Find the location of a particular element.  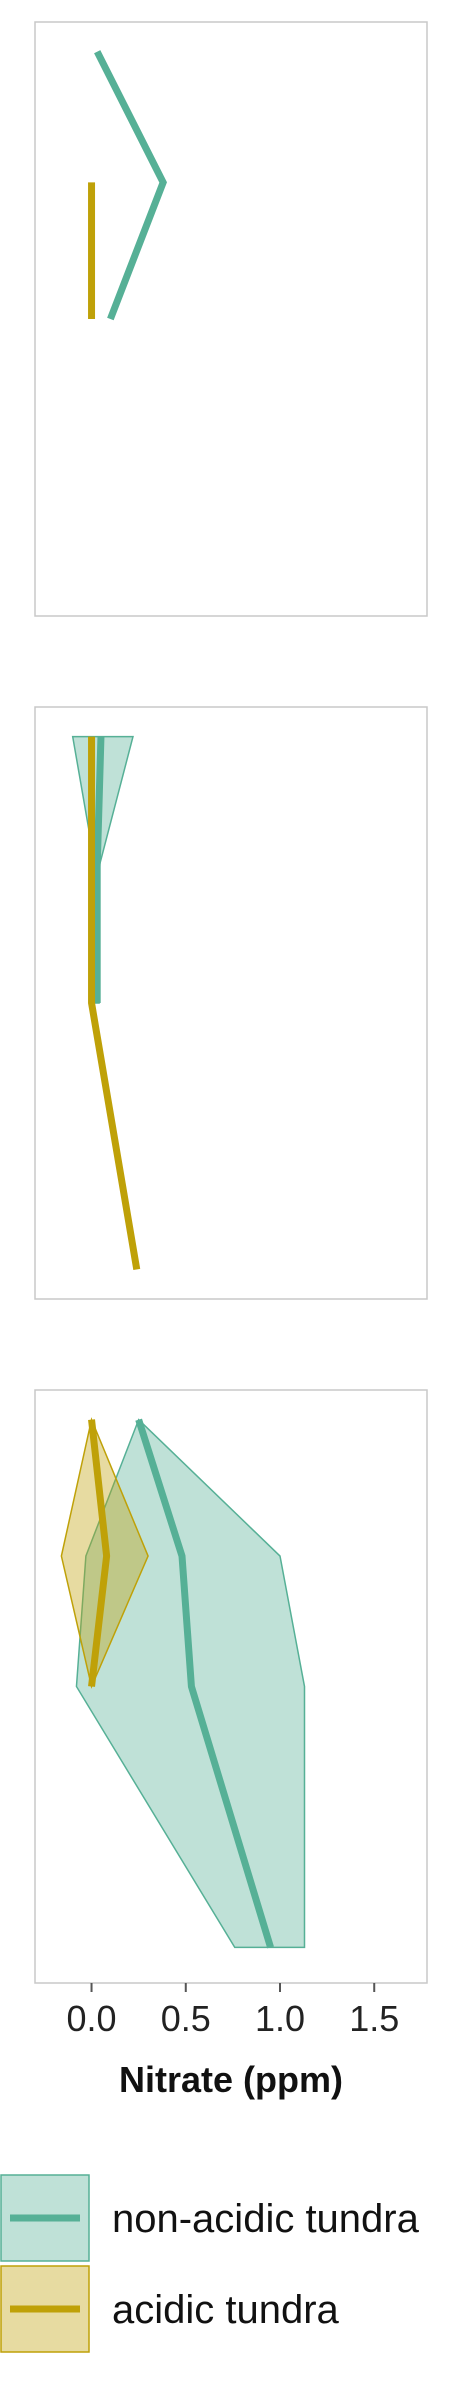

x-tick-label: 0.5 is located at coordinates (186, 2018).